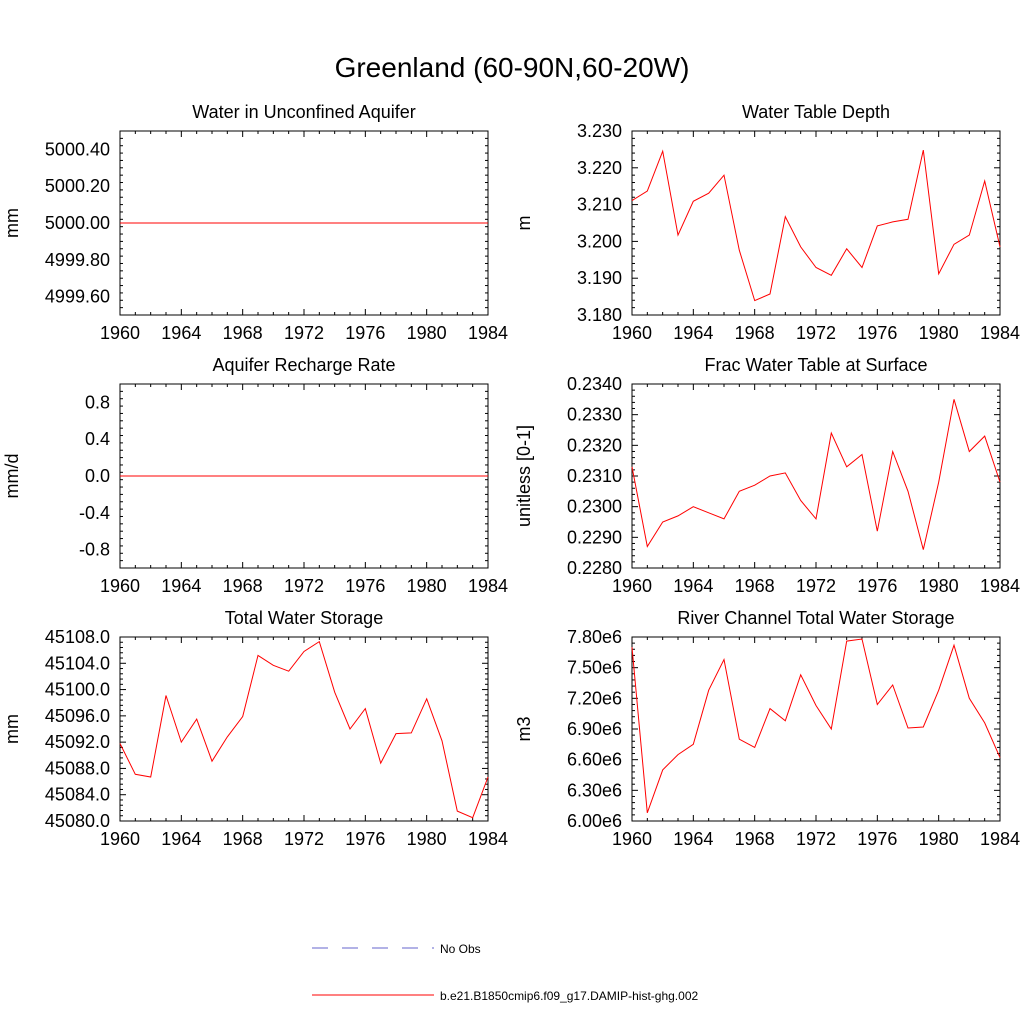 The height and width of the screenshot is (1029, 1024). Describe the element at coordinates (594, 729) in the screenshot. I see `y-tick-label: 6.90e6` at that location.